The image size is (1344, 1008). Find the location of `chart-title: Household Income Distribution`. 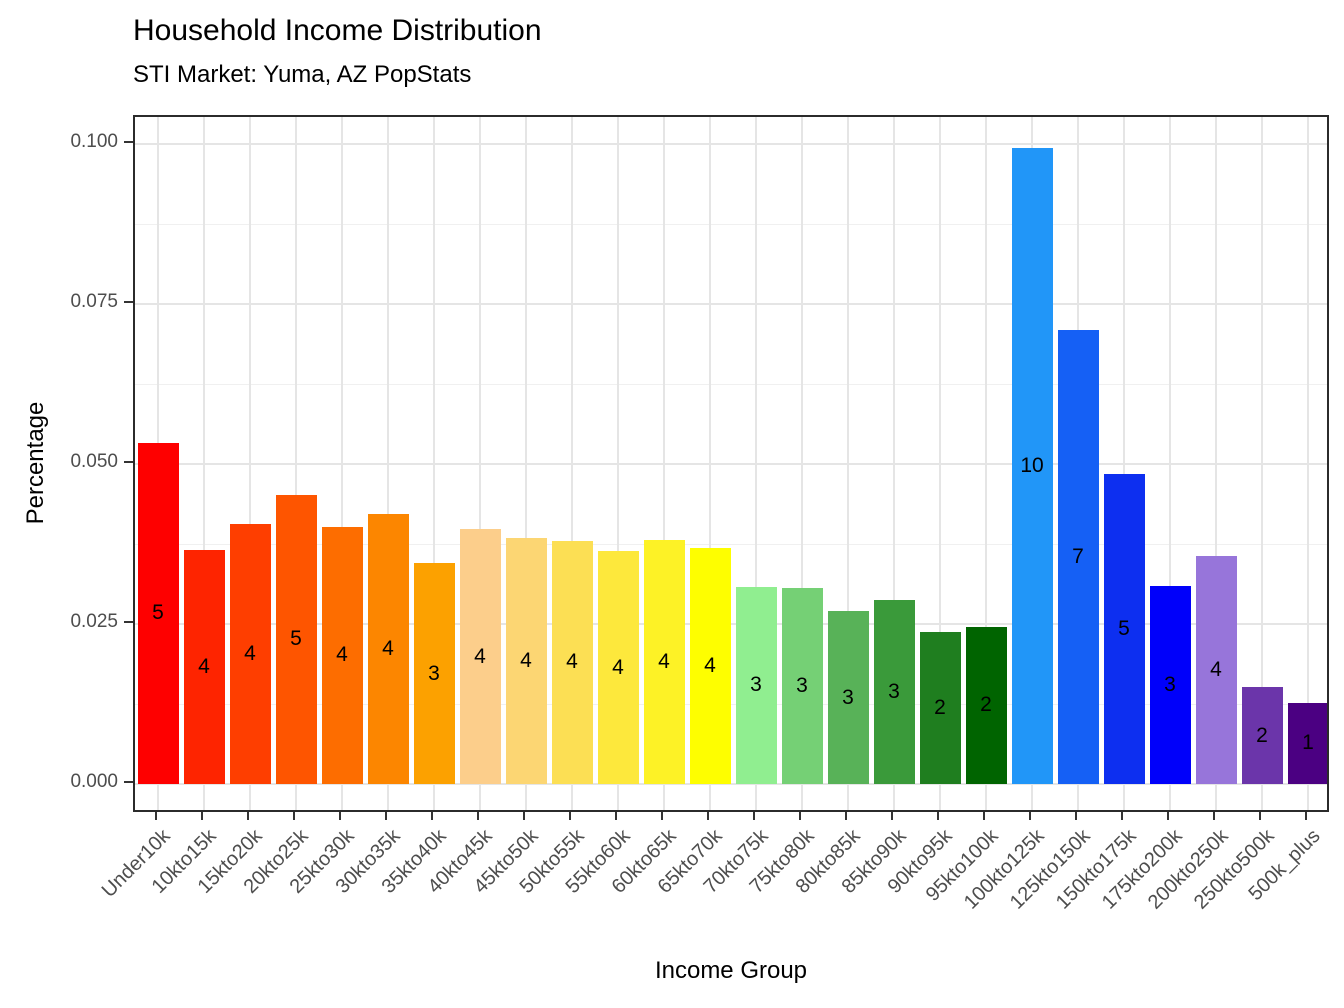

chart-title: Household Income Distribution is located at coordinates (337, 30).